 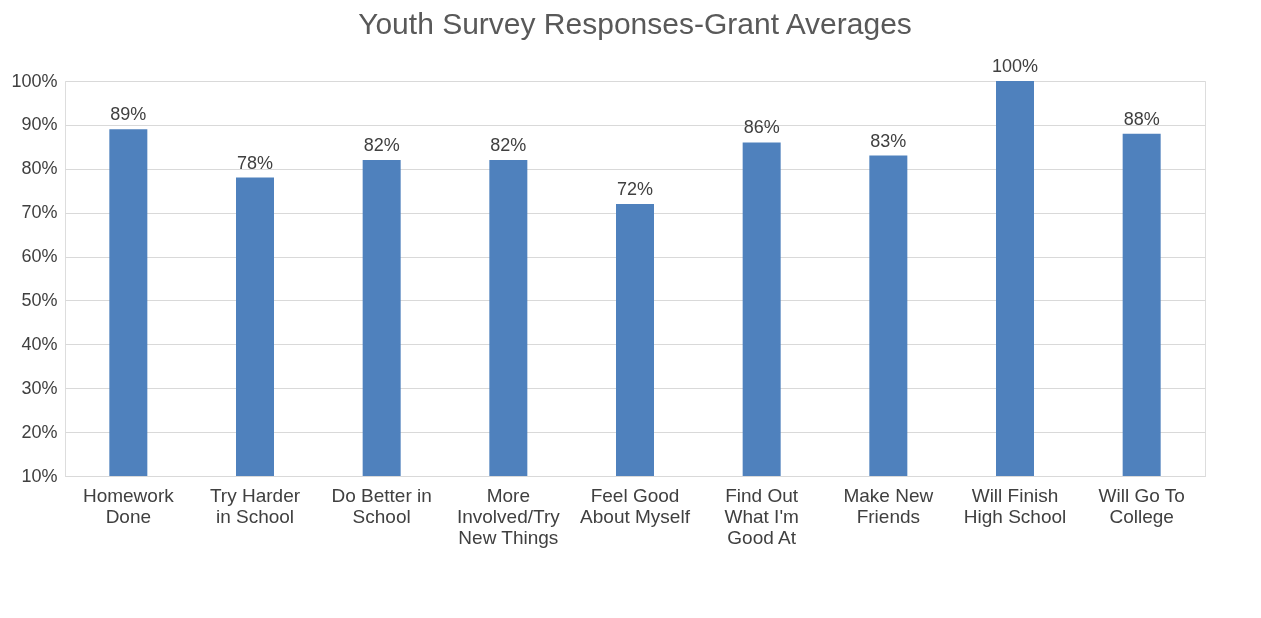 I want to click on x-tick-label: Will Finish High School, so click(x=1015, y=505).